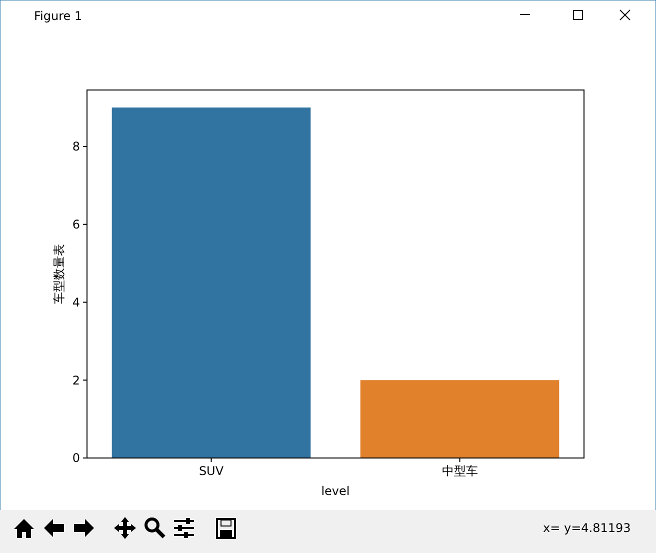 This screenshot has width=656, height=553. What do you see at coordinates (59, 274) in the screenshot?
I see `y-axis-title: 车型数量表` at bounding box center [59, 274].